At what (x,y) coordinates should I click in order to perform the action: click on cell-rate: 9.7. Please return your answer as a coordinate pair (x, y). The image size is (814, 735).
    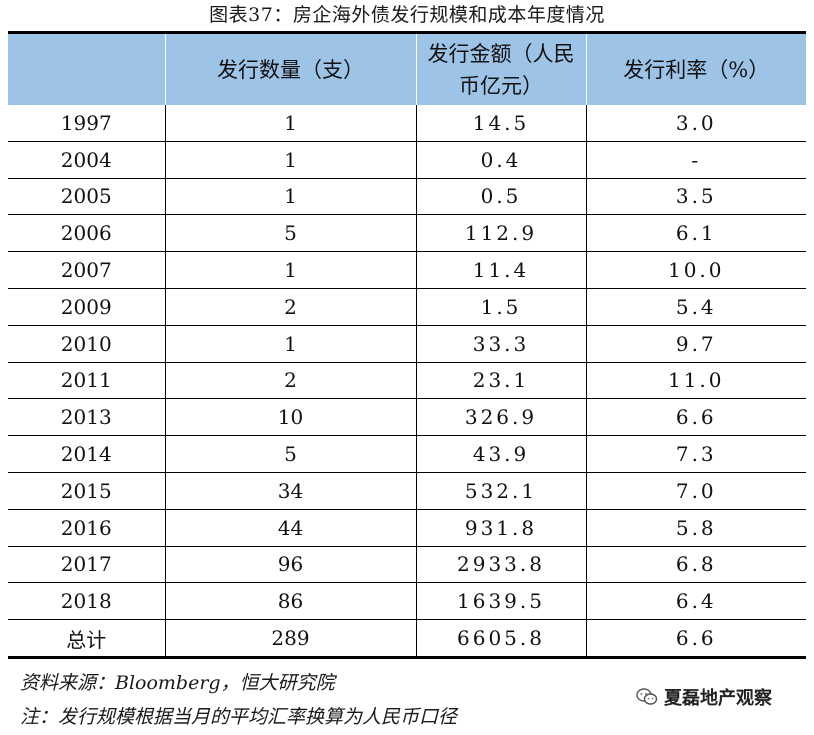
    Looking at the image, I should click on (695, 343).